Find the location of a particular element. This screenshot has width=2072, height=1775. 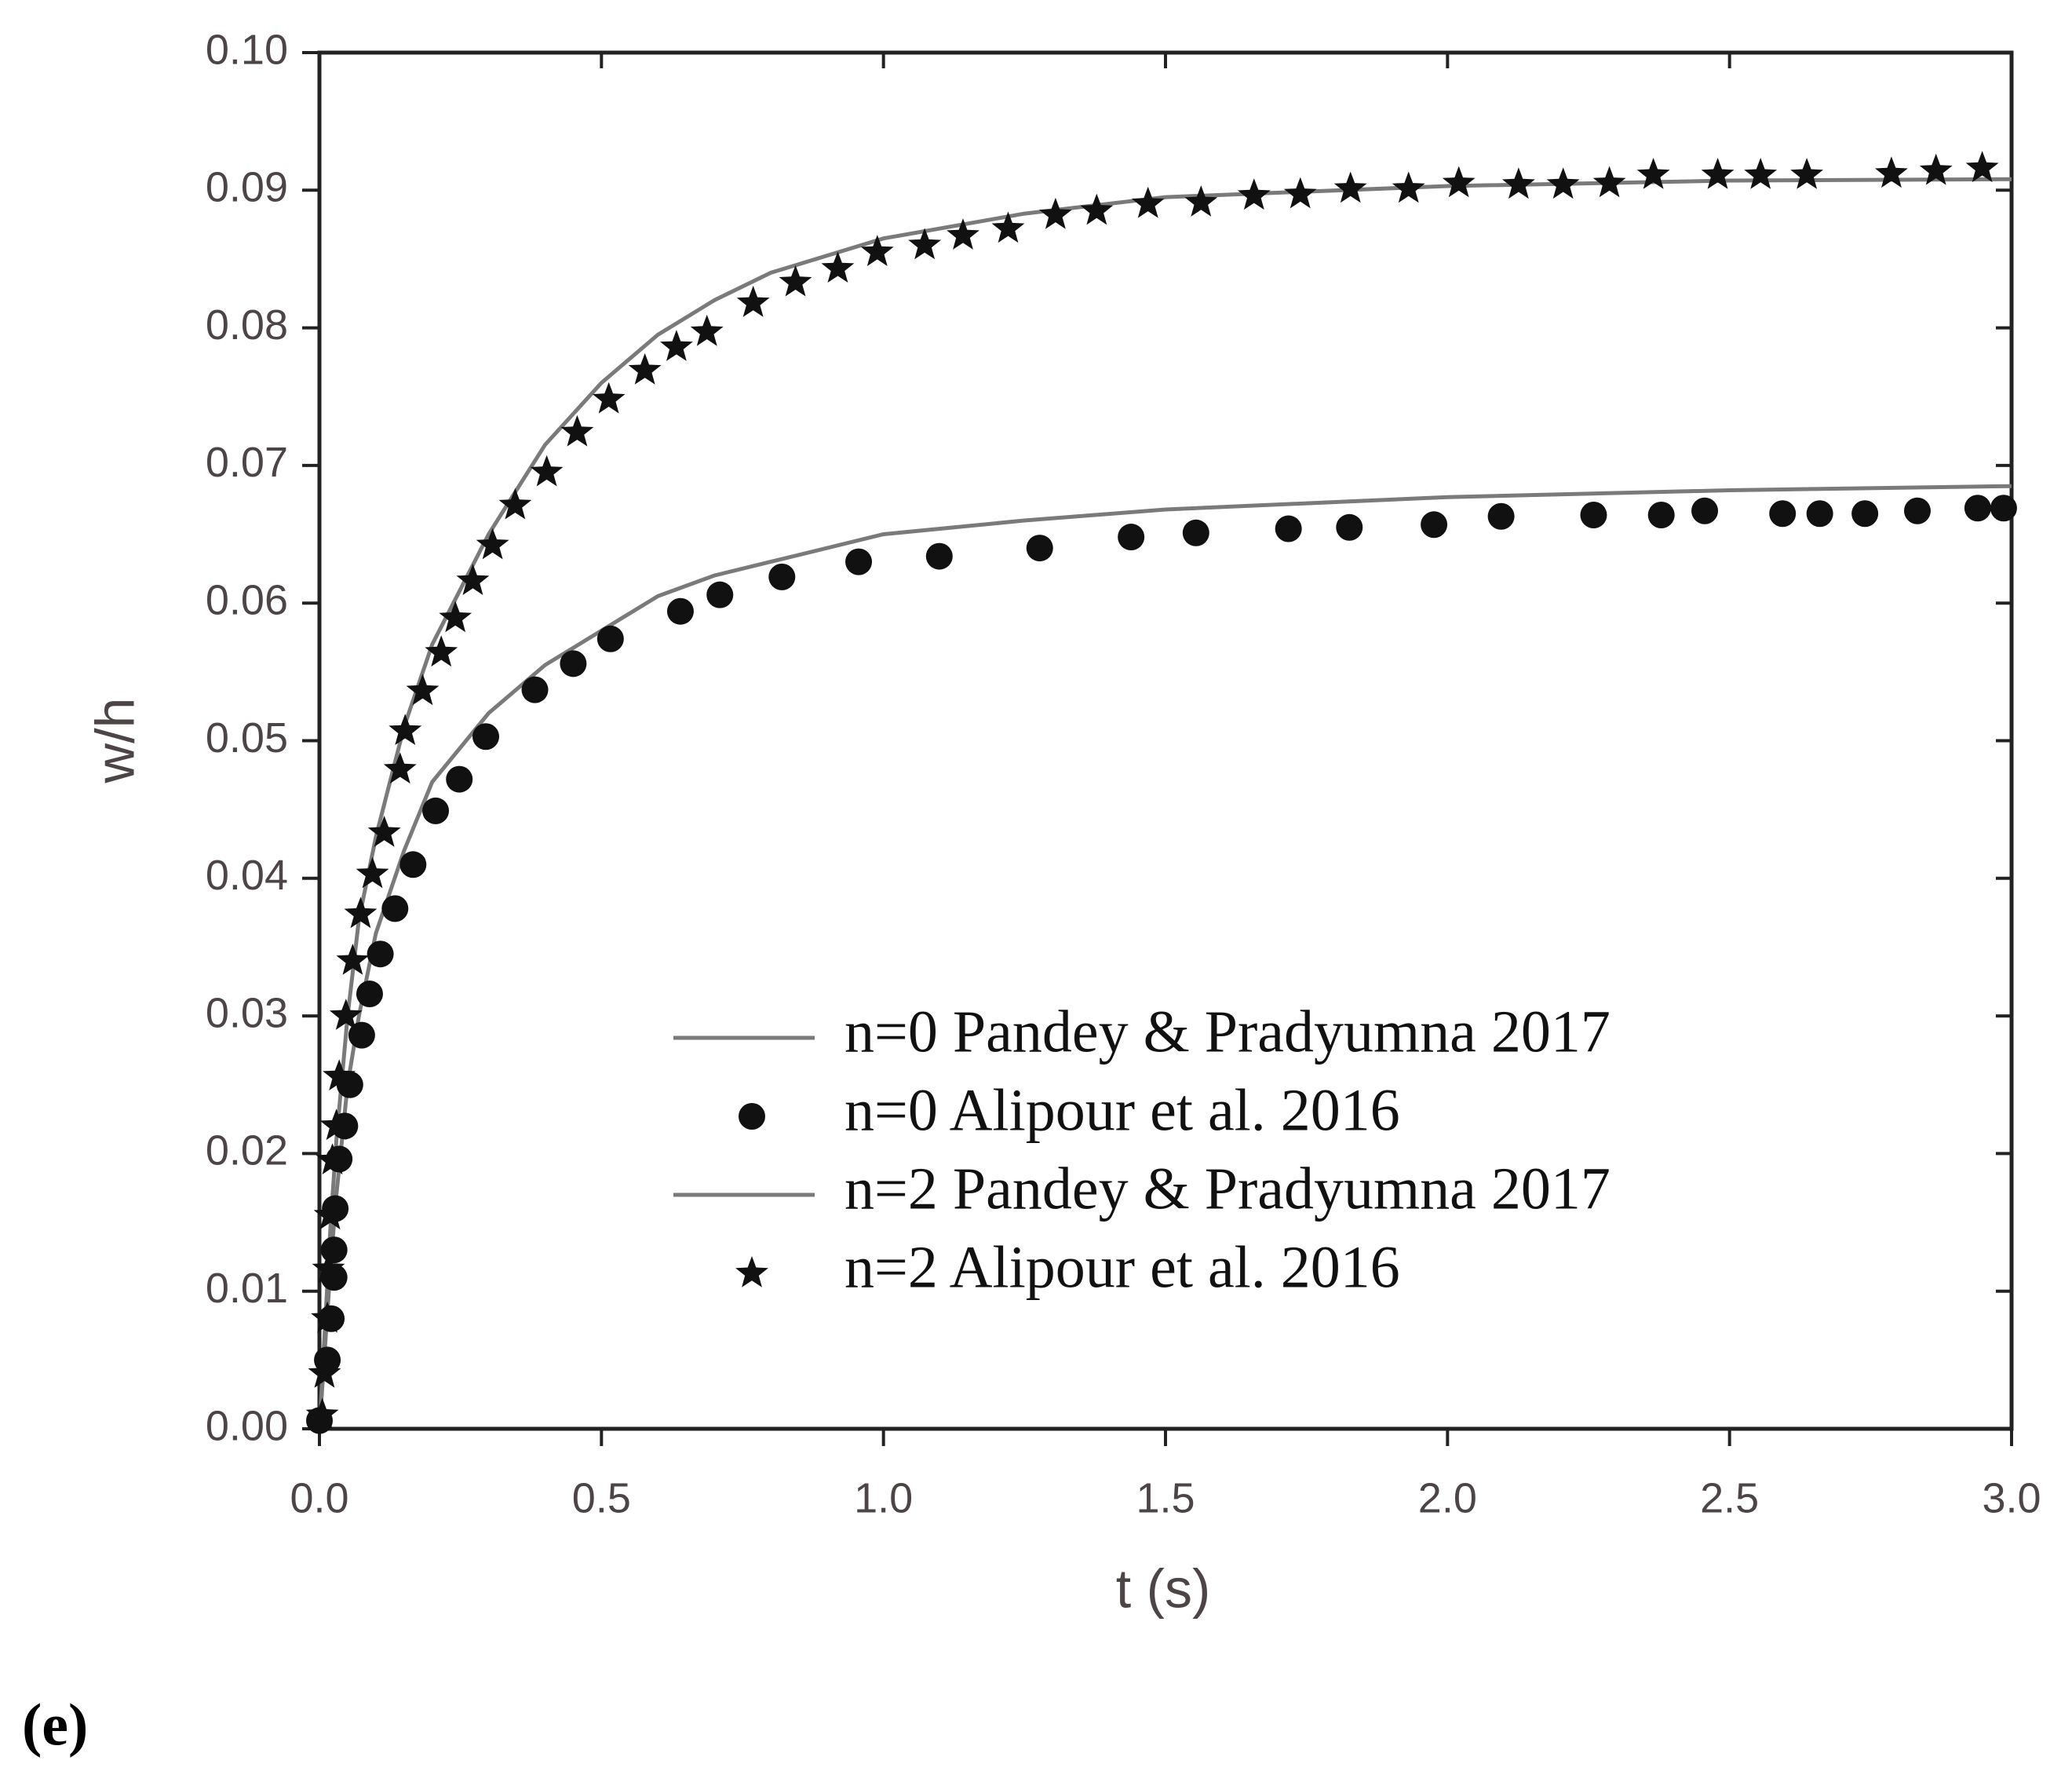

y-tick-label: 0.10 is located at coordinates (247, 49).